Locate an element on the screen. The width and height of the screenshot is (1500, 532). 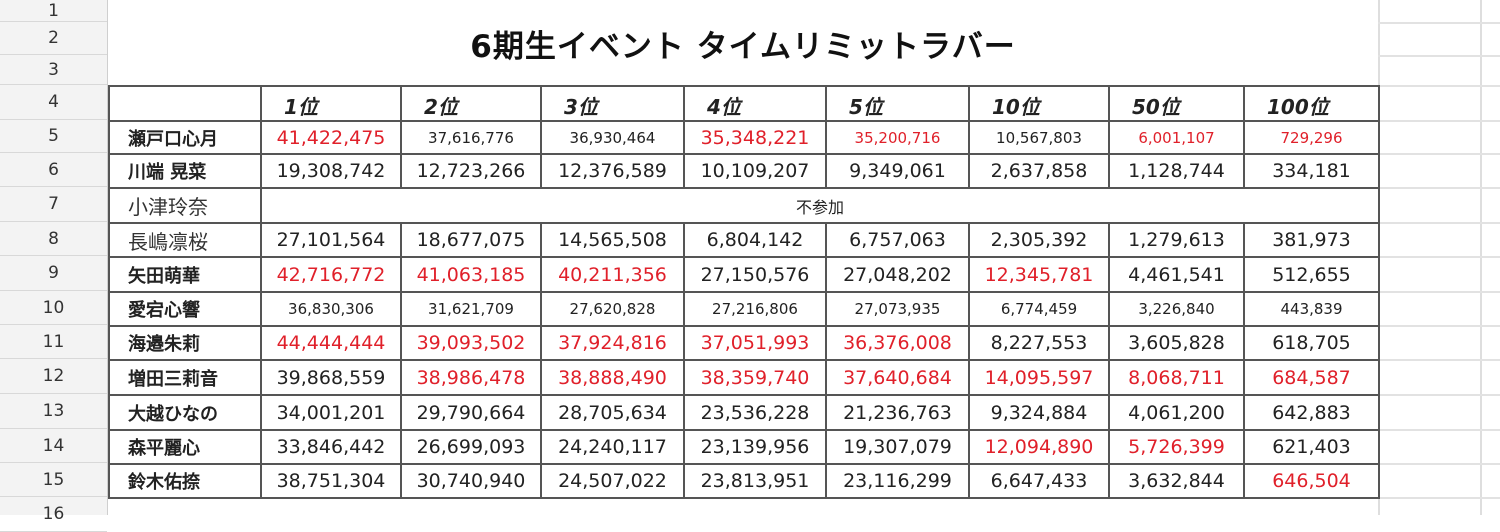
score-cell: 38,888,490 is located at coordinates (612, 377).